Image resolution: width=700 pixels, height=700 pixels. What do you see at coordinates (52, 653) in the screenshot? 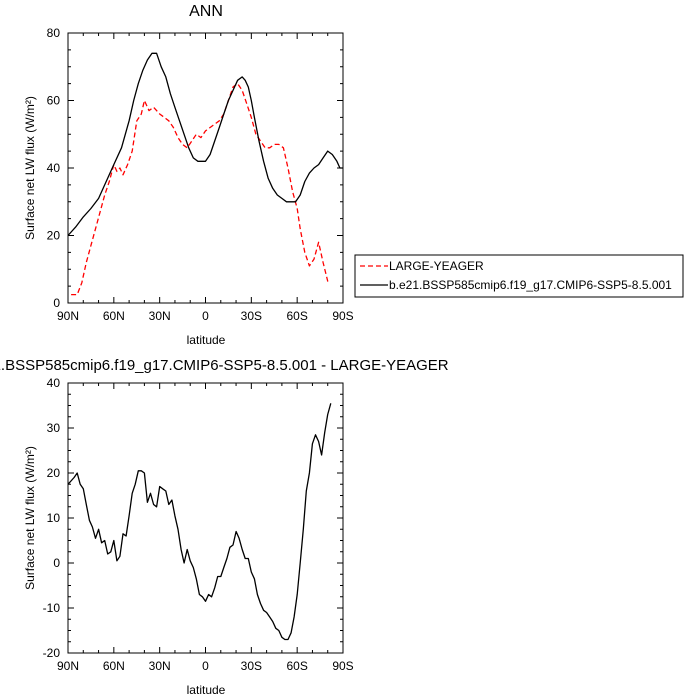
I see `p1-y-tick-label: -20` at bounding box center [52, 653].